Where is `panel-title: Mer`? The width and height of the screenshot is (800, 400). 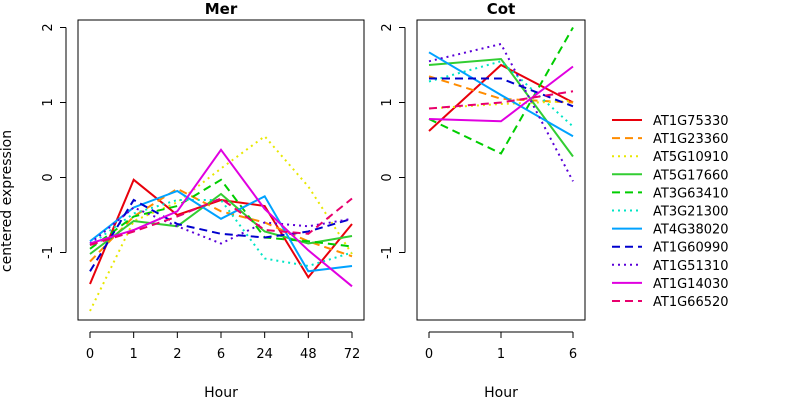 panel-title: Mer is located at coordinates (221, 9).